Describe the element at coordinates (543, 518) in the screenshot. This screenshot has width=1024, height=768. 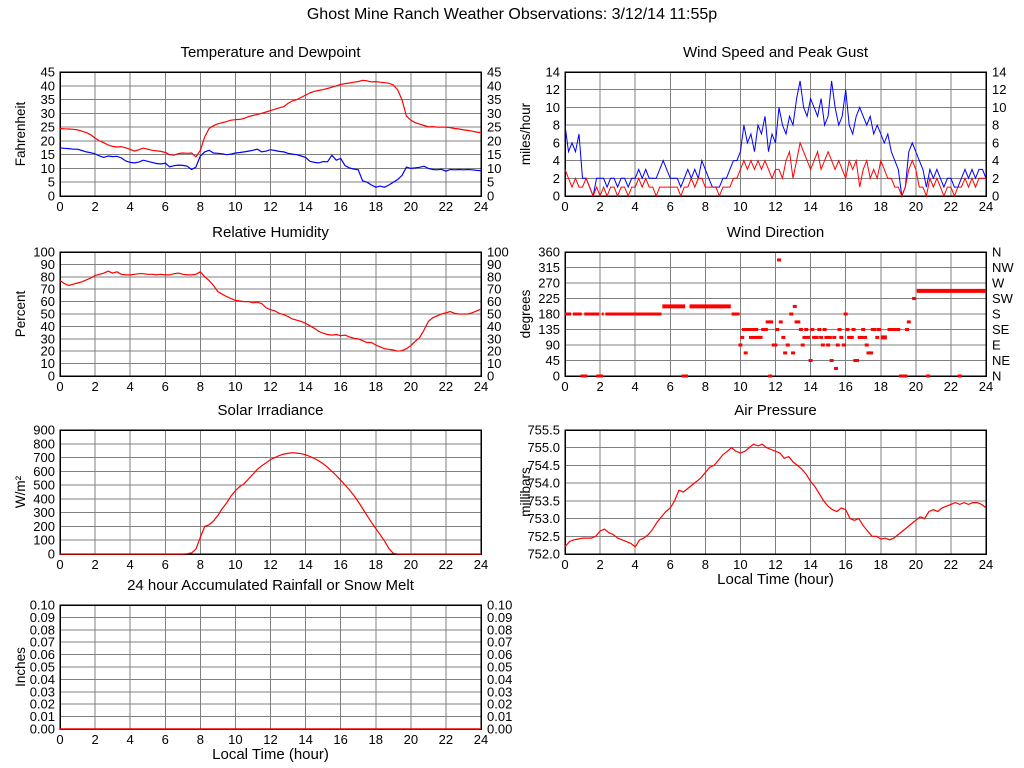
I see `svg-text: 753.0` at that location.